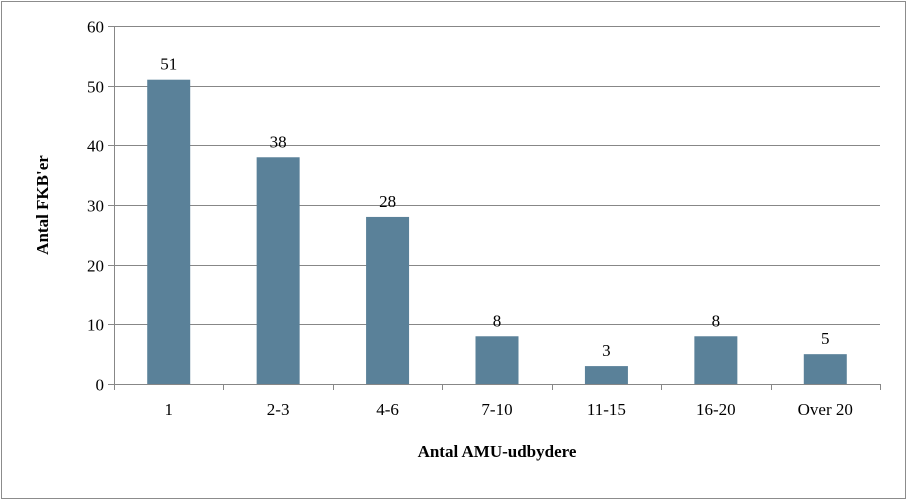 Image resolution: width=909 pixels, height=502 pixels. I want to click on y-tick-label: 60, so click(95, 27).